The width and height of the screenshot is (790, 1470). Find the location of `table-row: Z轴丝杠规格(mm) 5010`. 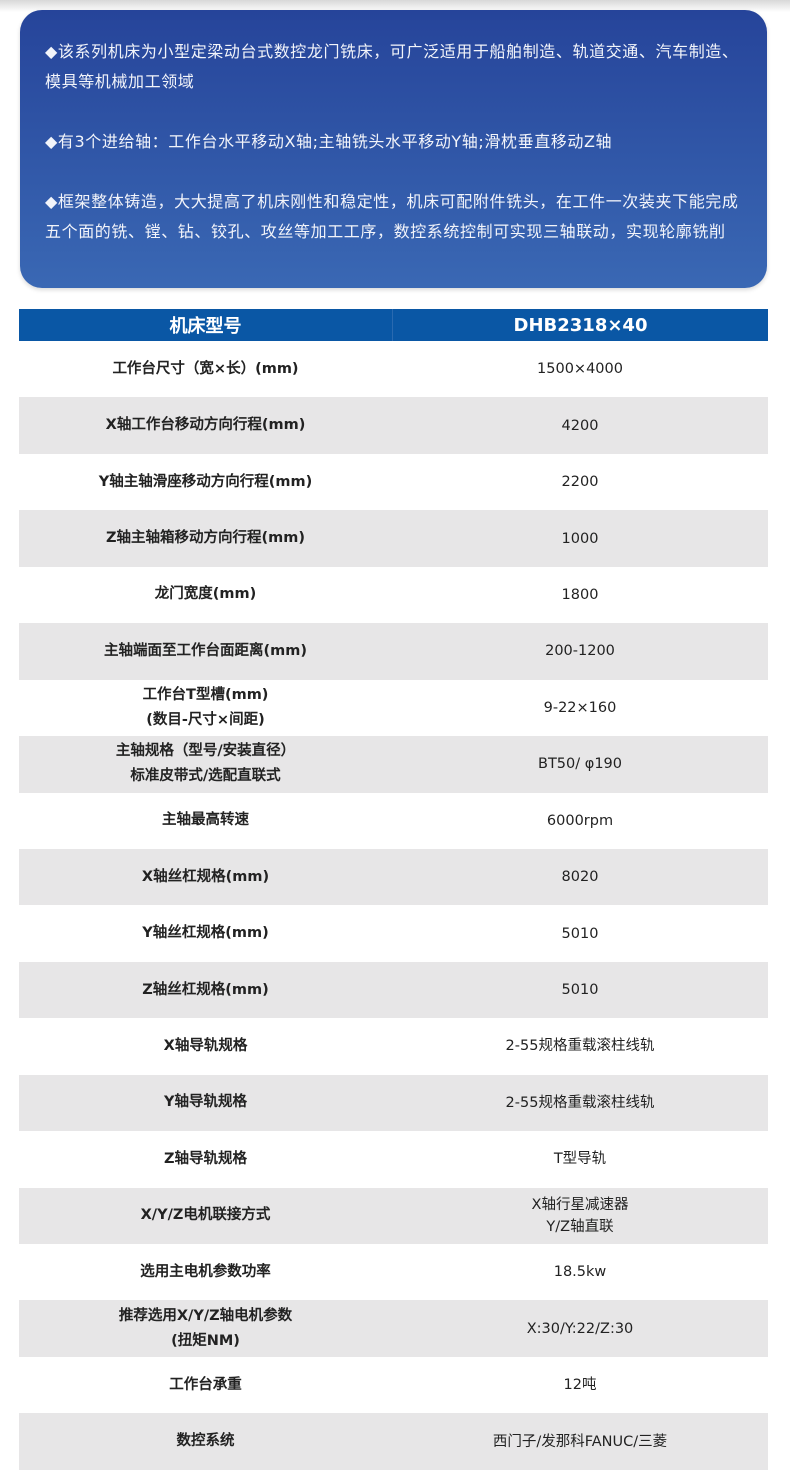

table-row: Z轴丝杠规格(mm) 5010 is located at coordinates (393, 990).